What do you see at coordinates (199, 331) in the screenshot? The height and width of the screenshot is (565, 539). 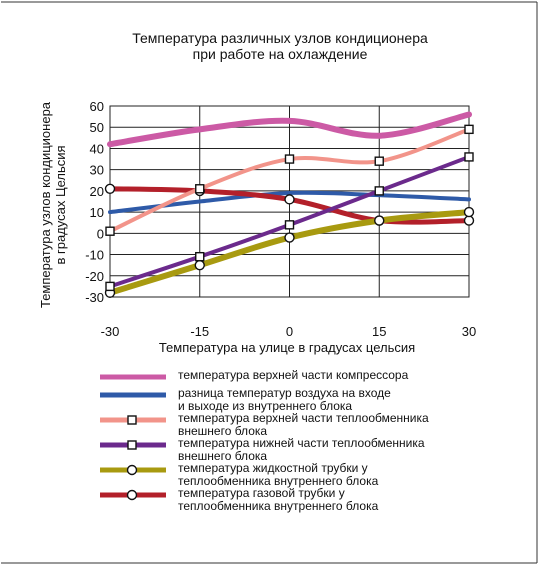 I see `x-tick-label: -15` at bounding box center [199, 331].